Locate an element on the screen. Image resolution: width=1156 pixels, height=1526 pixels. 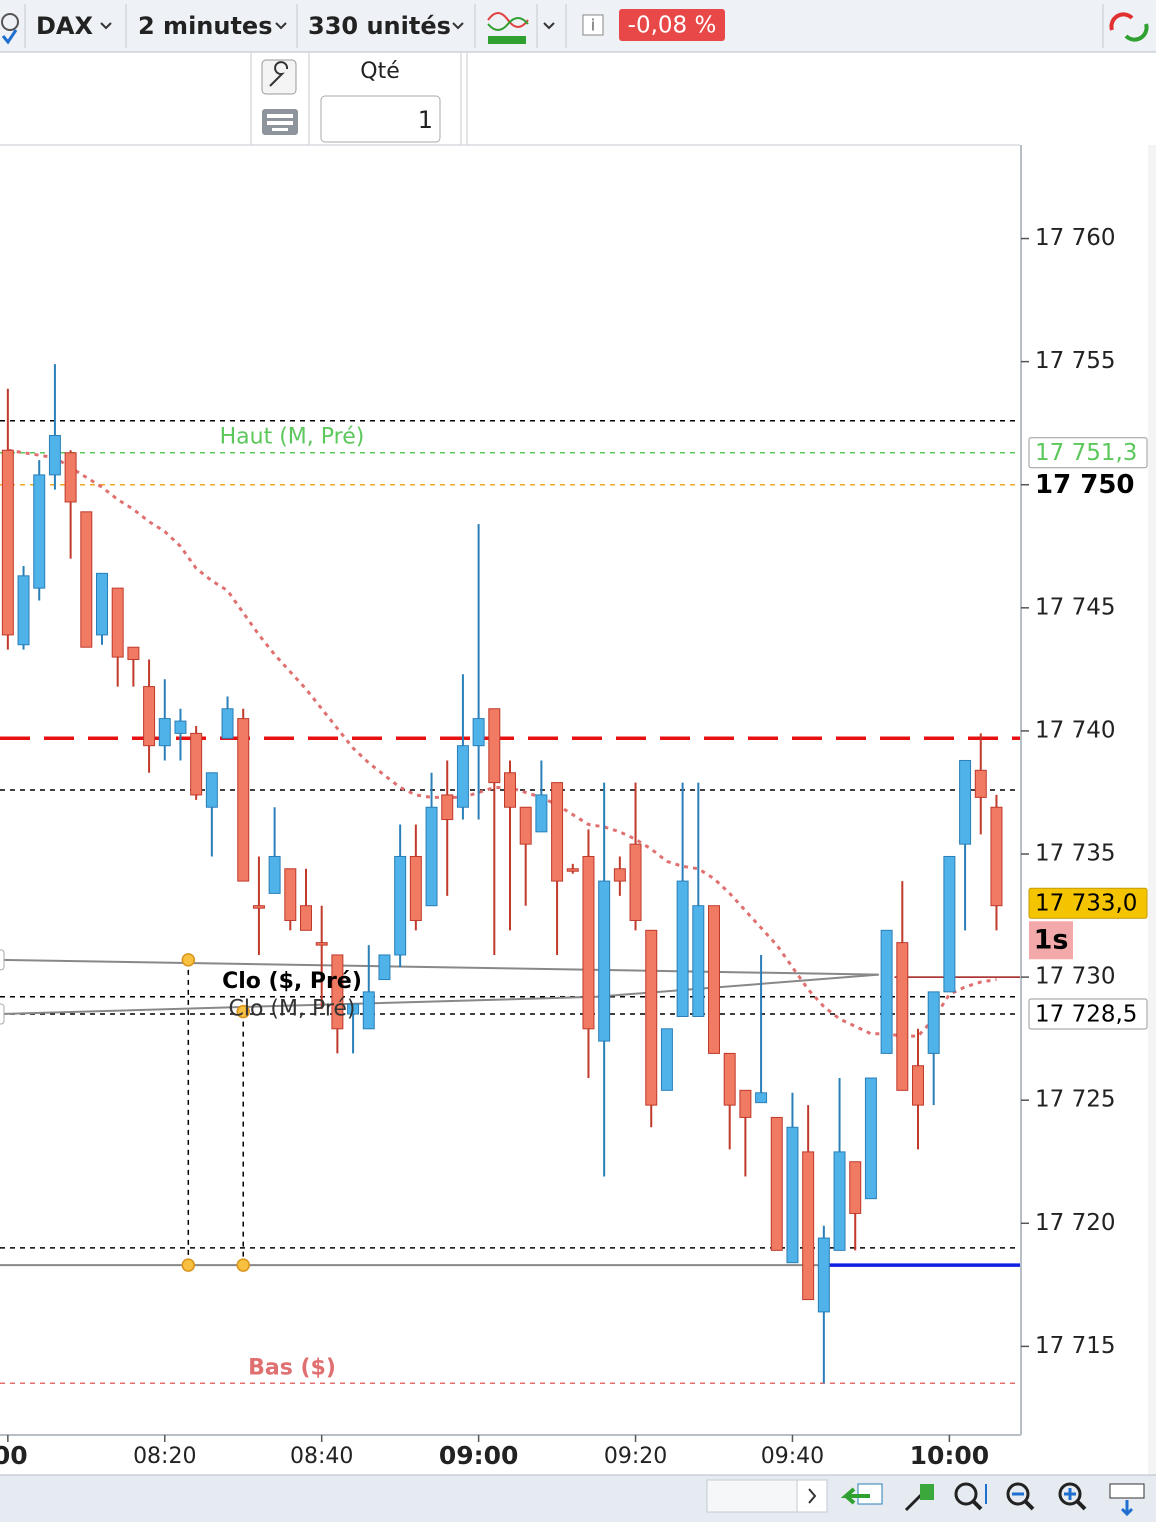
instrument-selector: DAX is located at coordinates (74, 26).